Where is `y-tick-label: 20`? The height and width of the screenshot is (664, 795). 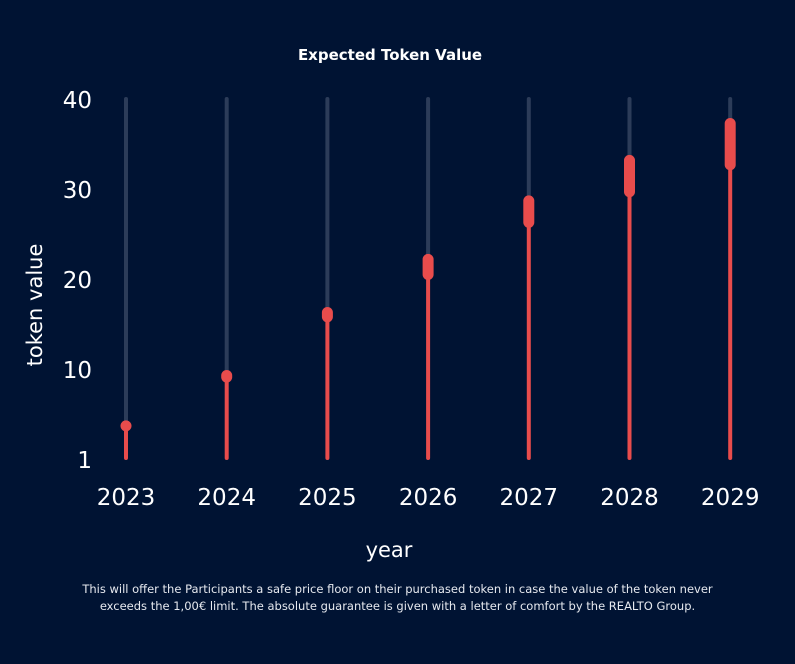
y-tick-label: 20 is located at coordinates (77, 281).